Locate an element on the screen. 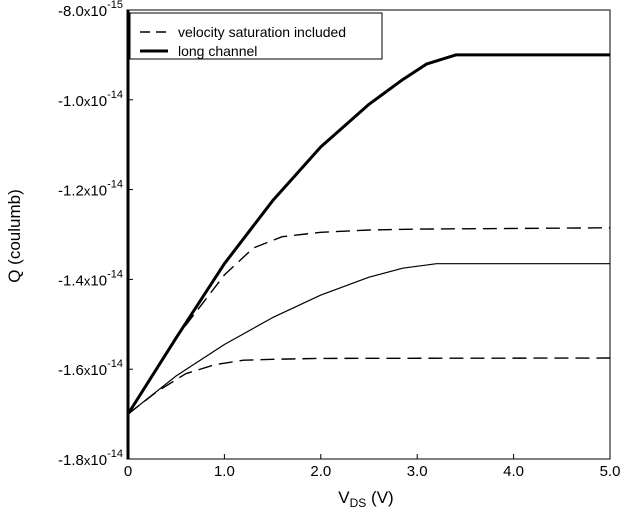 The height and width of the screenshot is (510, 624). y-tick-label-4-part-3: -14 is located at coordinates (115, 364).